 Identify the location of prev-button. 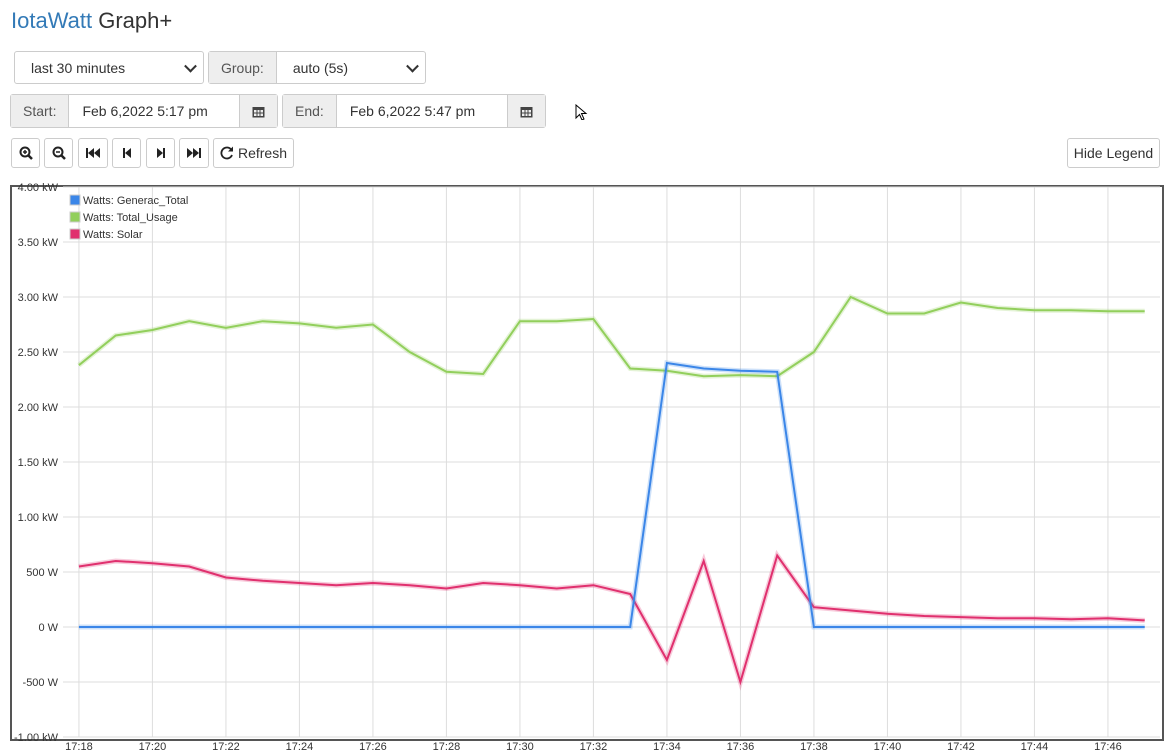
(126, 153).